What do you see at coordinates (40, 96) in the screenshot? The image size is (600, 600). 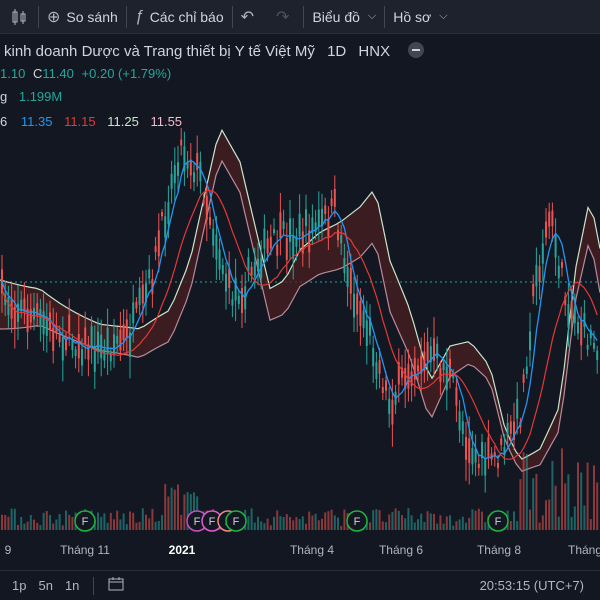 I see `volume-value: 1.199M` at bounding box center [40, 96].